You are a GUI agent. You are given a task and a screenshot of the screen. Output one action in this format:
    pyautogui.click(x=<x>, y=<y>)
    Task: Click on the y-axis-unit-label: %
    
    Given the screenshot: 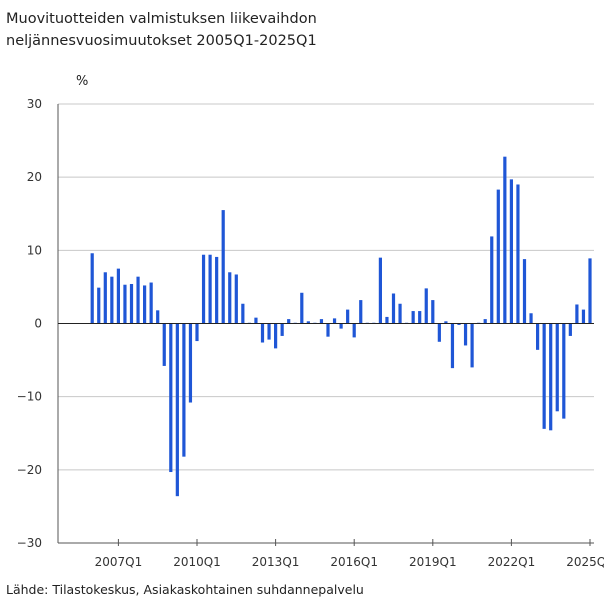 What is the action you would take?
    pyautogui.click(x=82, y=81)
    